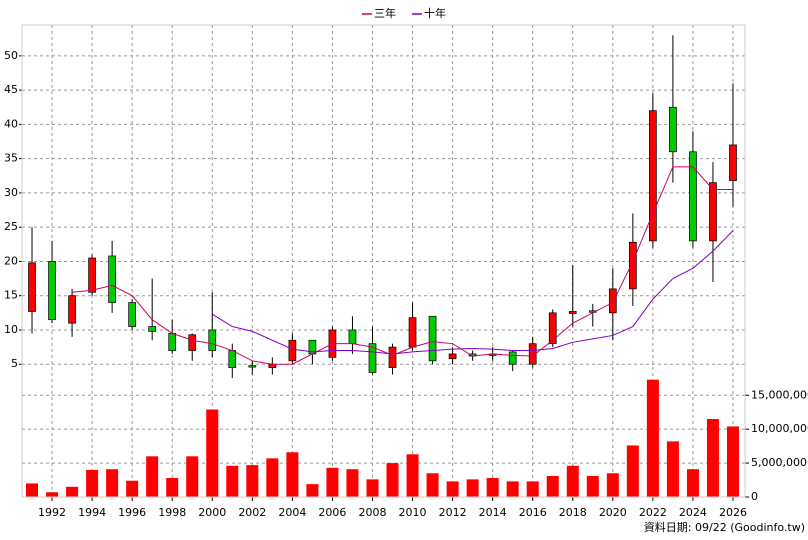 The height and width of the screenshot is (540, 808). I want to click on y-tick-label: 10, so click(11, 329).